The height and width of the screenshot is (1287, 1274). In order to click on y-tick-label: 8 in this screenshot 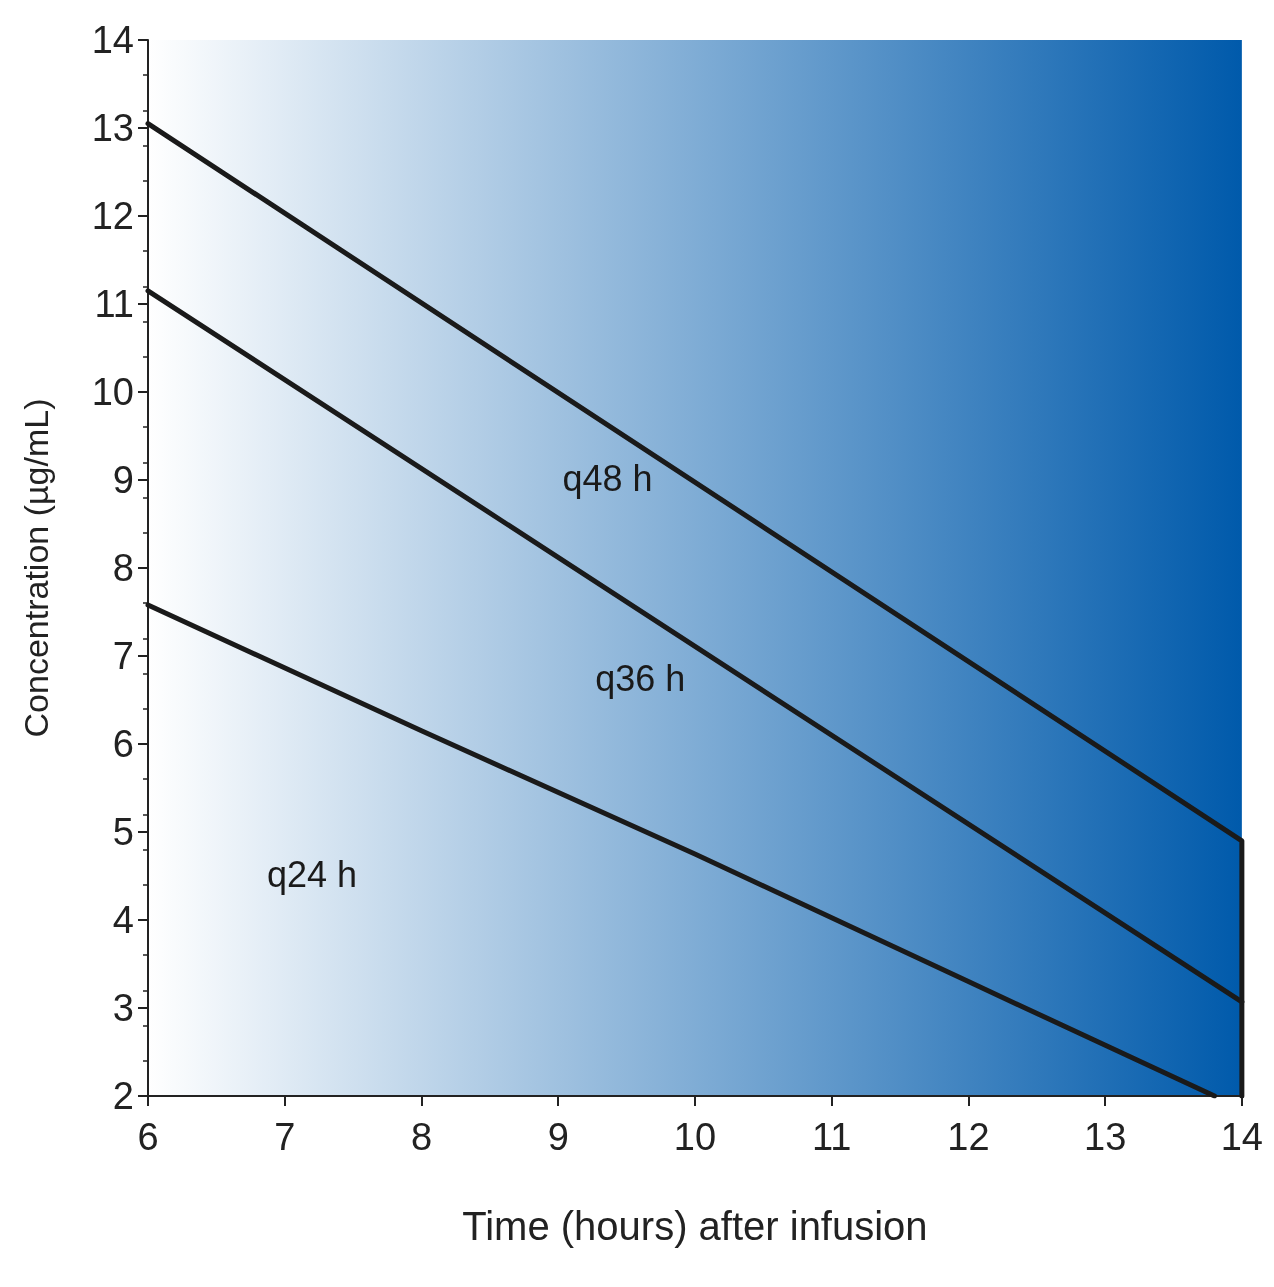, I will do `click(123, 568)`.